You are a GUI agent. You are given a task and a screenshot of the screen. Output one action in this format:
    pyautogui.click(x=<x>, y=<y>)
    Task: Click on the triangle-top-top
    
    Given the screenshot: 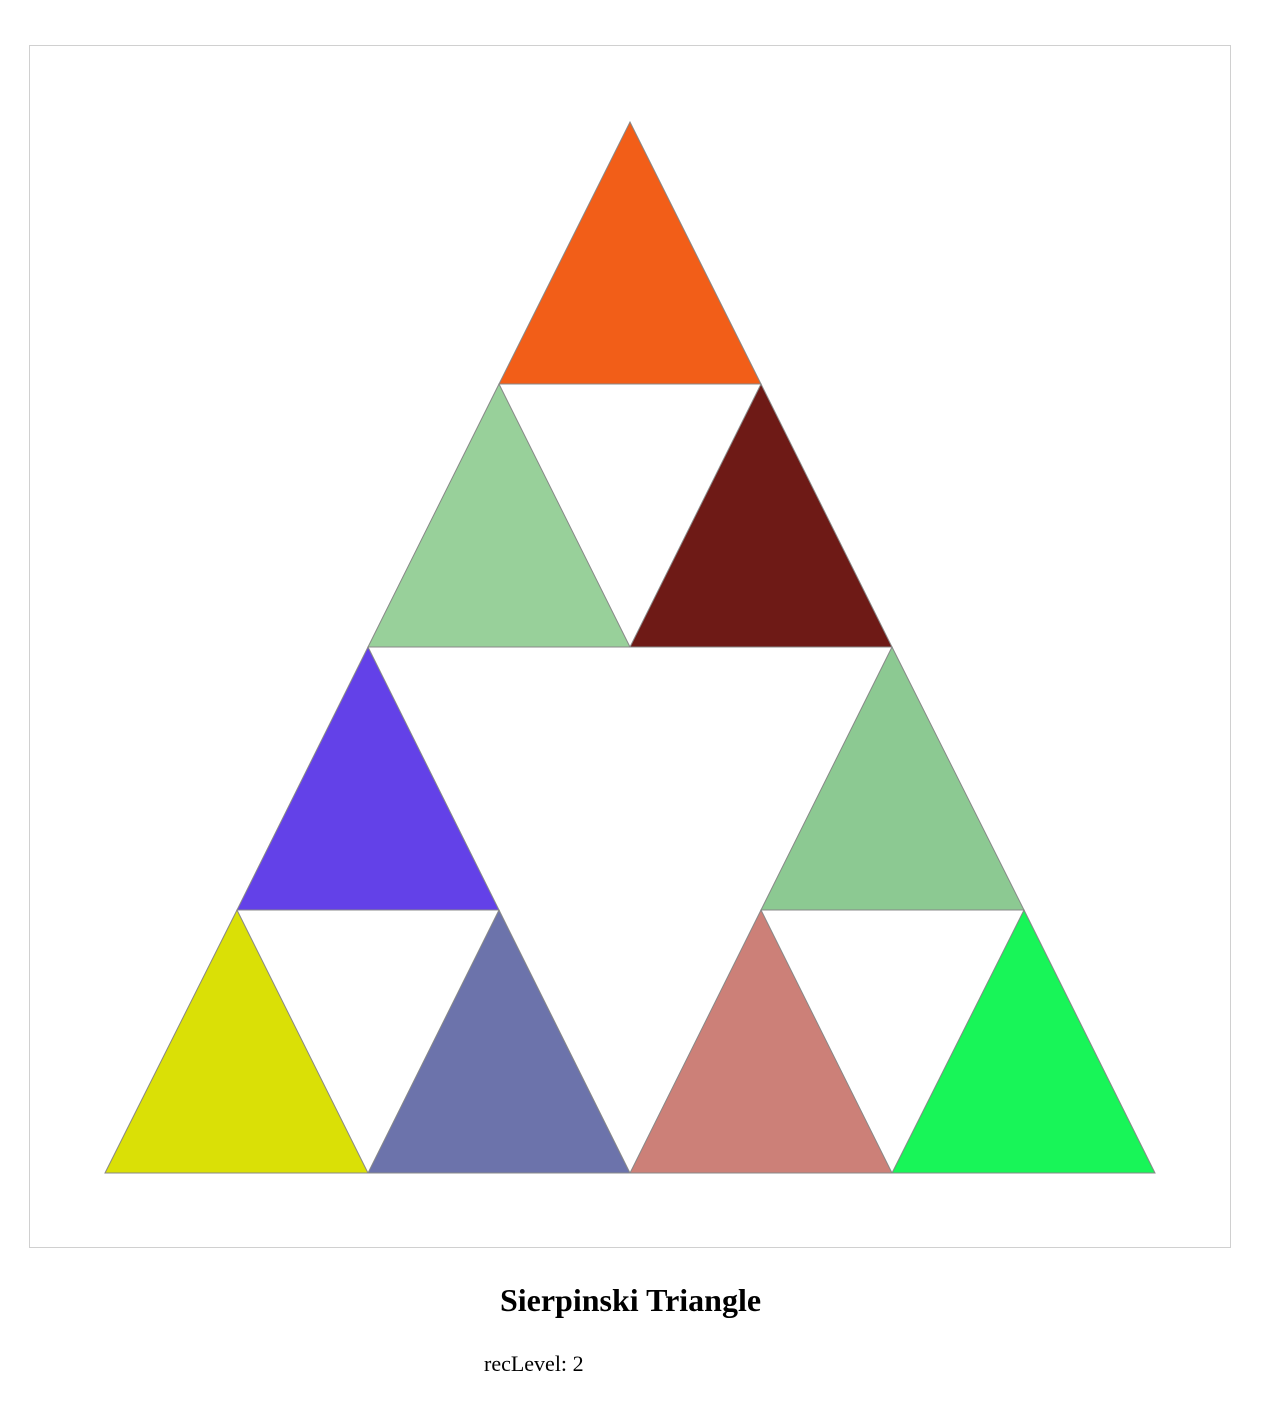 What is the action you would take?
    pyautogui.click(x=630, y=252)
    